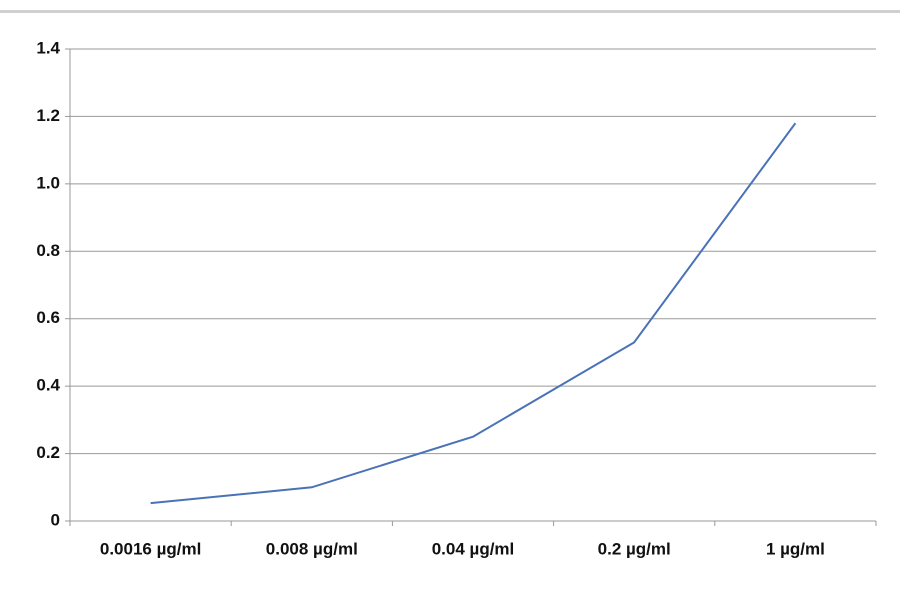 The image size is (900, 594). Describe the element at coordinates (450, 11) in the screenshot. I see `top-border` at that location.